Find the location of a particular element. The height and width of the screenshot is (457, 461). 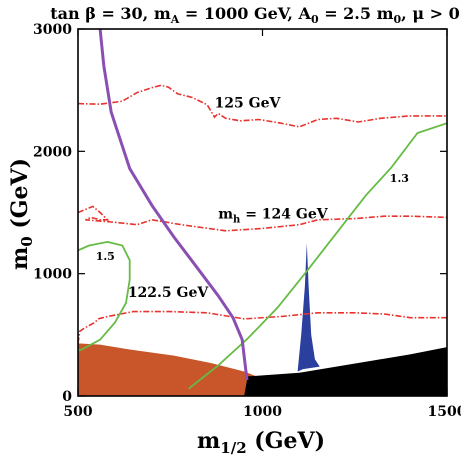

ratio-contour is located at coordinates (104, 296).